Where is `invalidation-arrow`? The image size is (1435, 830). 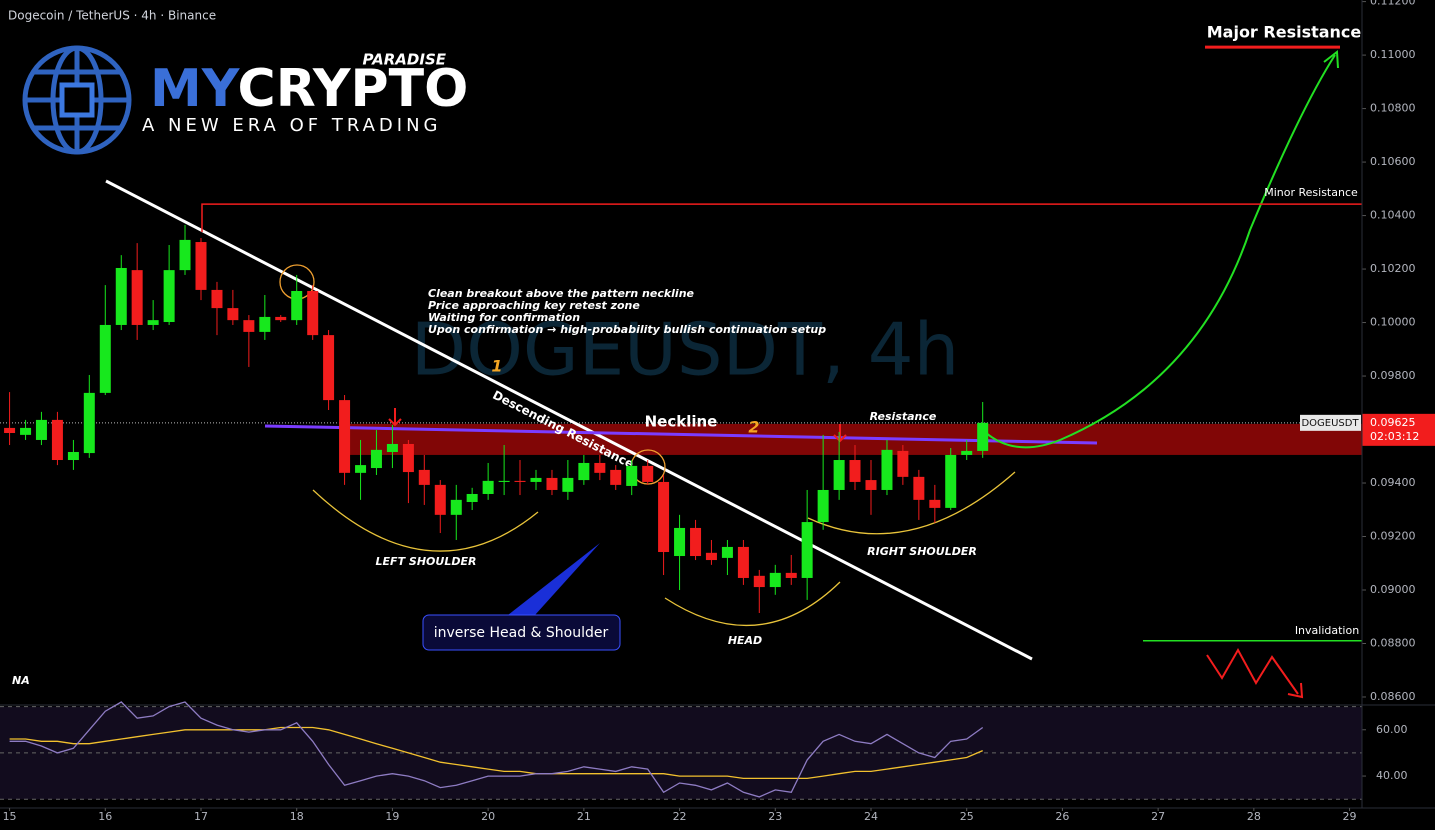 invalidation-arrow is located at coordinates (1255, 673).